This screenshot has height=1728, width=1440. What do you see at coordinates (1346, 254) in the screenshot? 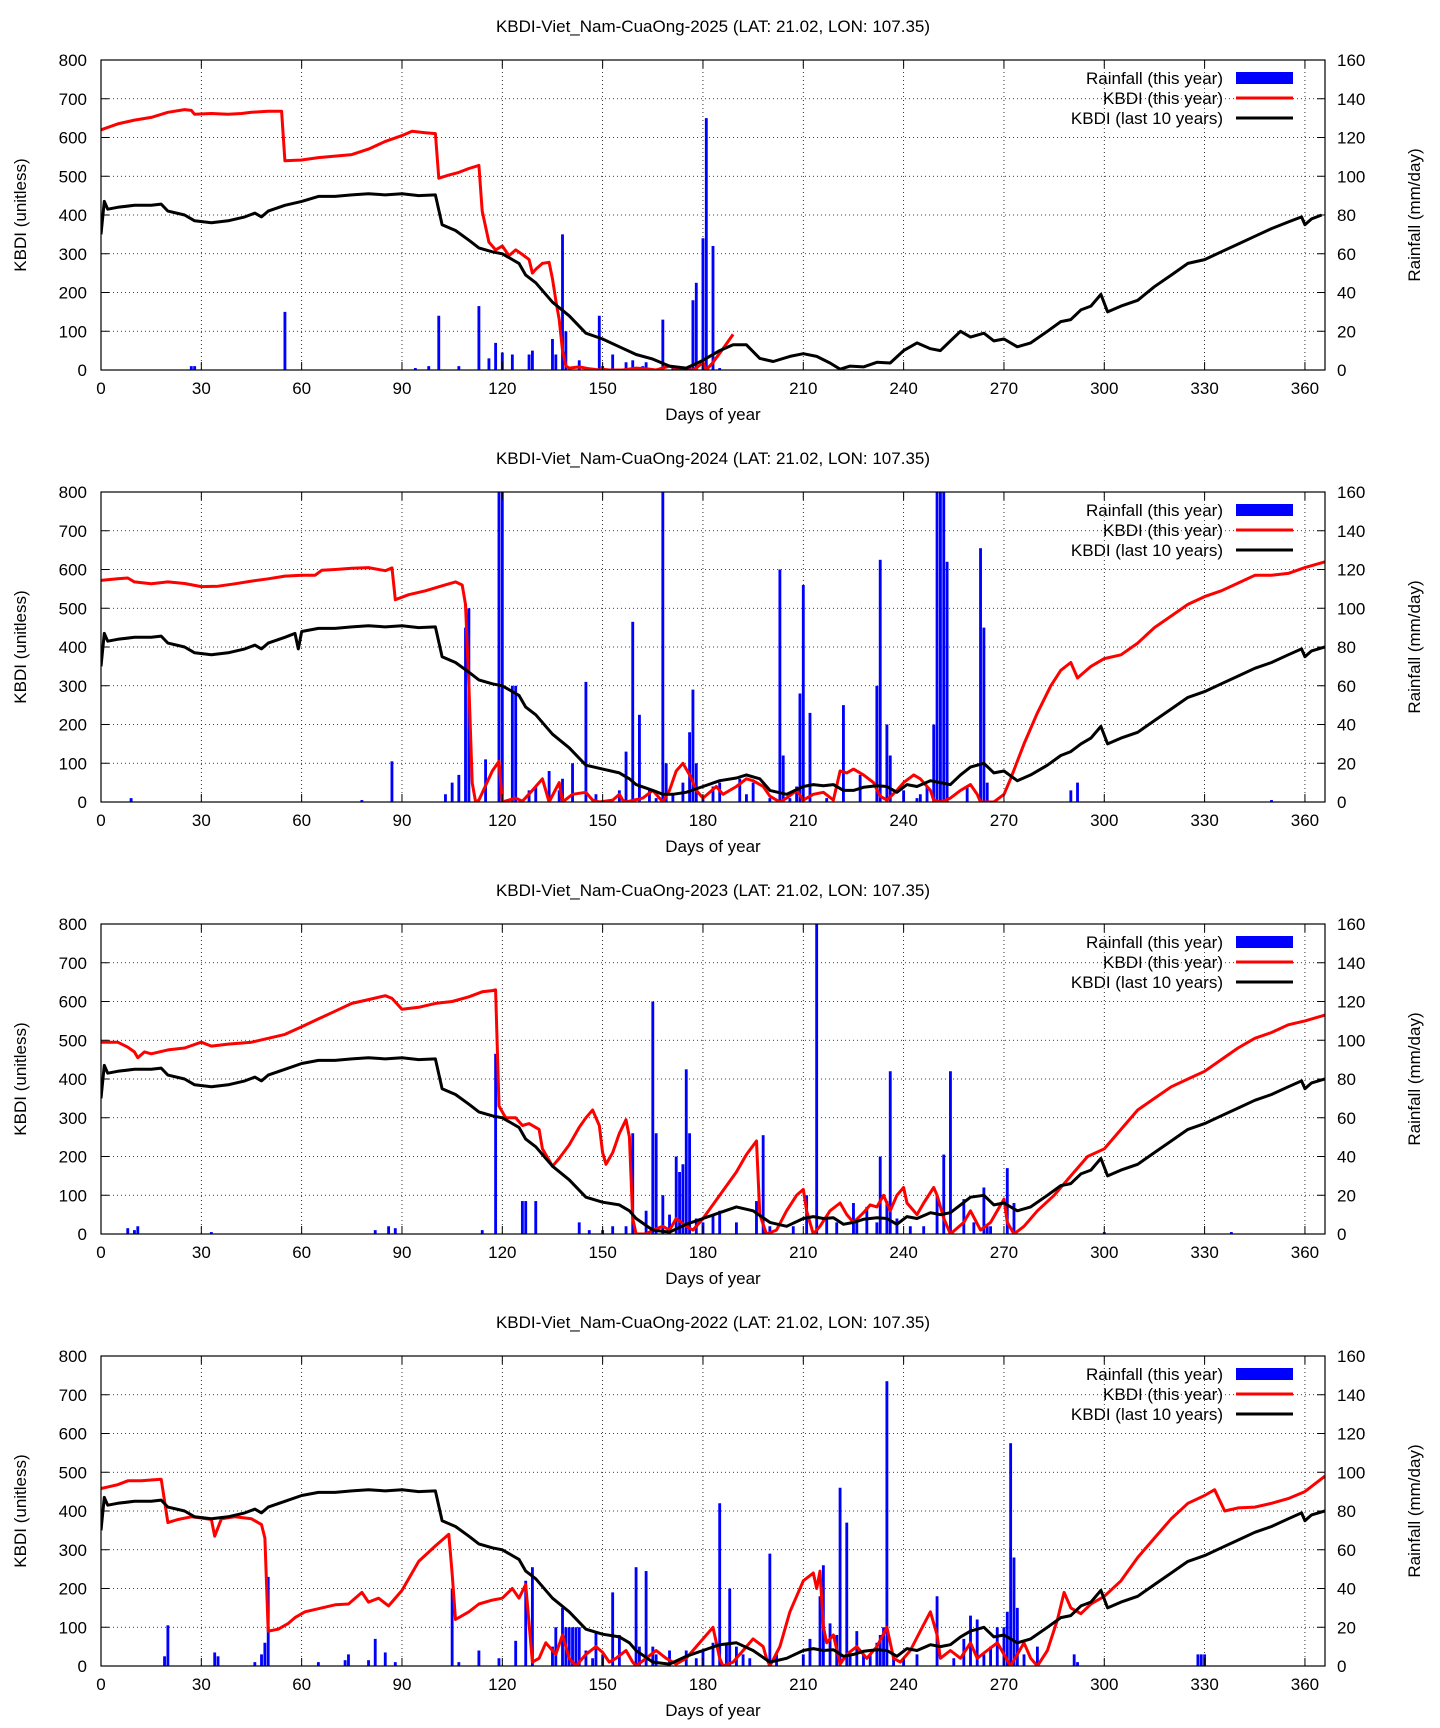
I see `y-tick-label-right: 60` at bounding box center [1346, 254].